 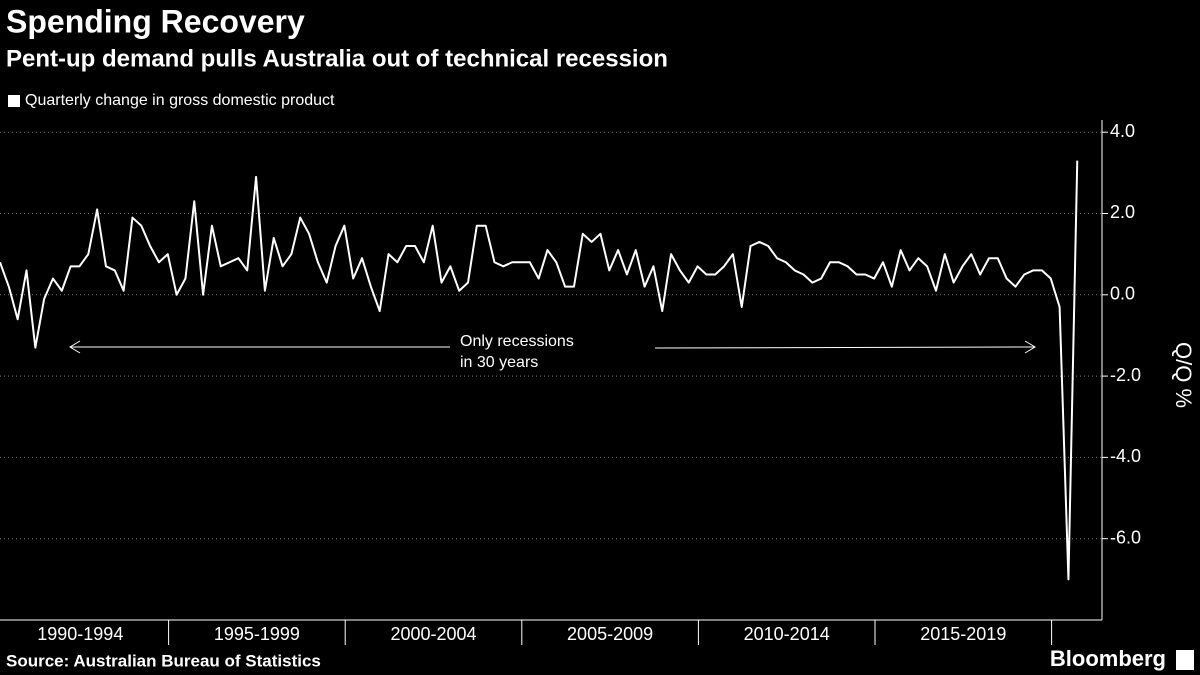 What do you see at coordinates (80, 634) in the screenshot?
I see `x-tick-label: 1990-1994` at bounding box center [80, 634].